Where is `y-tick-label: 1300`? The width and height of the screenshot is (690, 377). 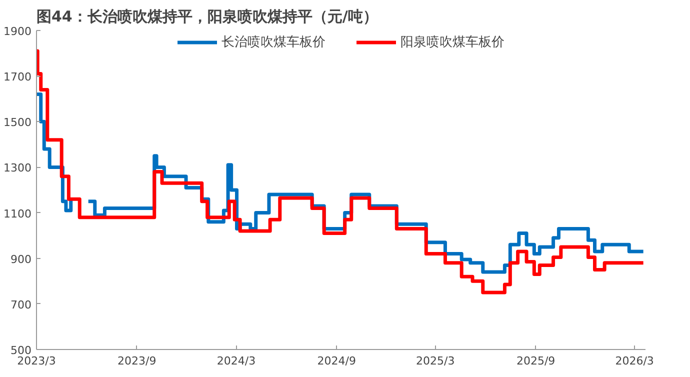 y-tick-label: 1300 is located at coordinates (18, 168).